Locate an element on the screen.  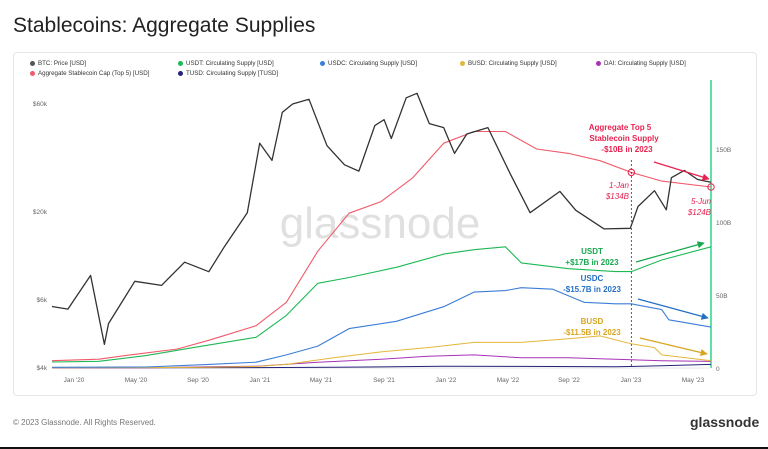
data-marker-jan is located at coordinates (631, 172).